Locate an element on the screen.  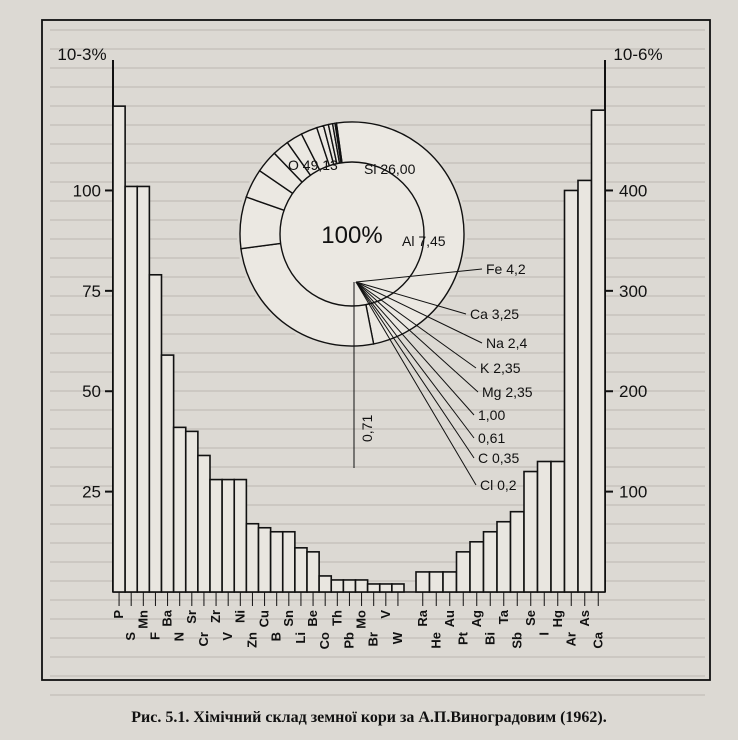
bar-category-label: W is located at coordinates (397, 637).